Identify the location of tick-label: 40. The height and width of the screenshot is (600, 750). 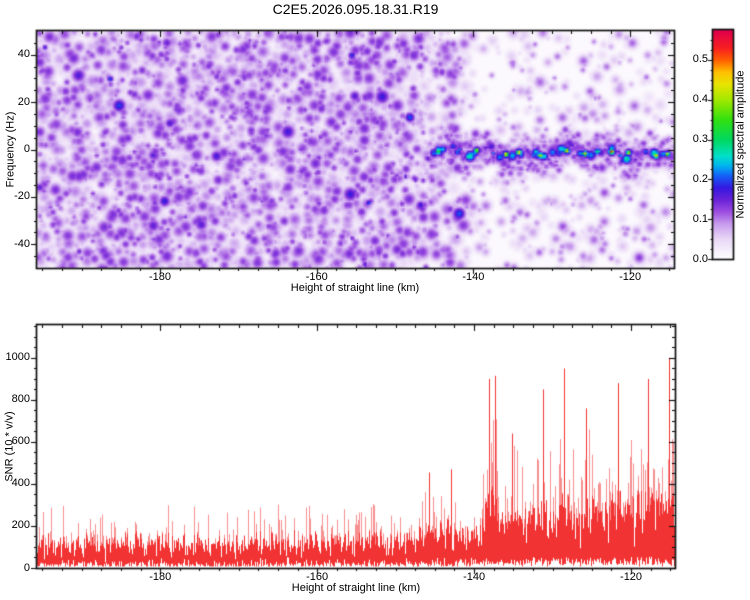
(23, 54).